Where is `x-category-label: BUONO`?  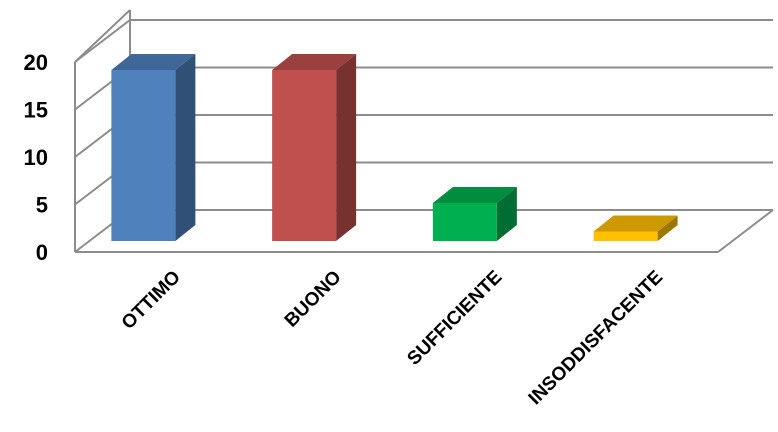 x-category-label: BUONO is located at coordinates (313, 299).